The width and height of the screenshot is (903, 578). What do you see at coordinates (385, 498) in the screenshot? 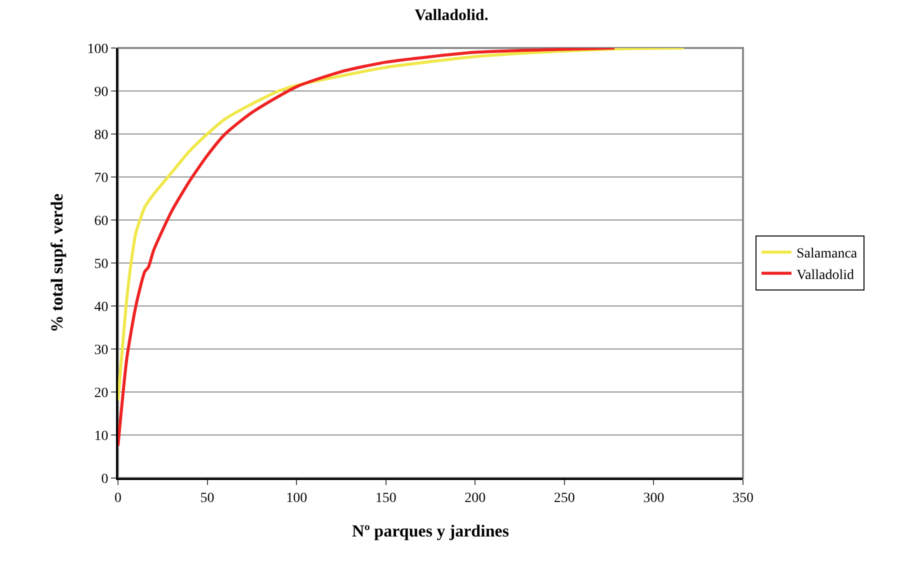
I see `x-tick-label: 150` at bounding box center [385, 498].